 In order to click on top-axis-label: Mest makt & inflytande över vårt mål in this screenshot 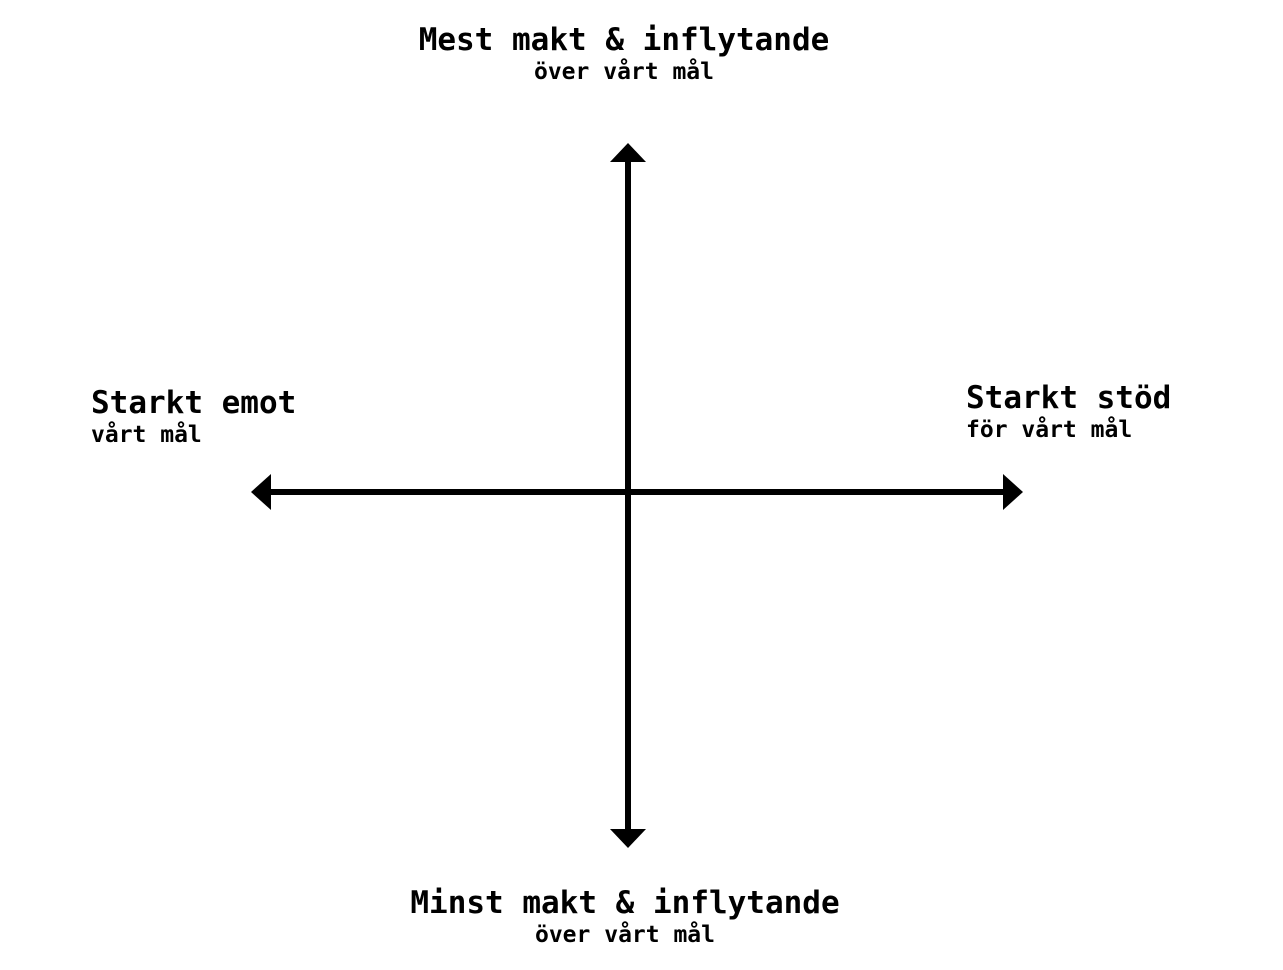, I will do `click(624, 54)`.